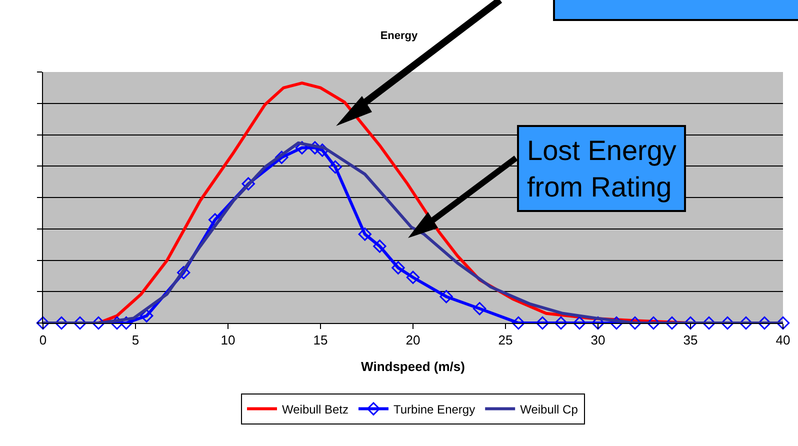 This screenshot has width=798, height=446. I want to click on x-tick-label: 0, so click(43, 340).